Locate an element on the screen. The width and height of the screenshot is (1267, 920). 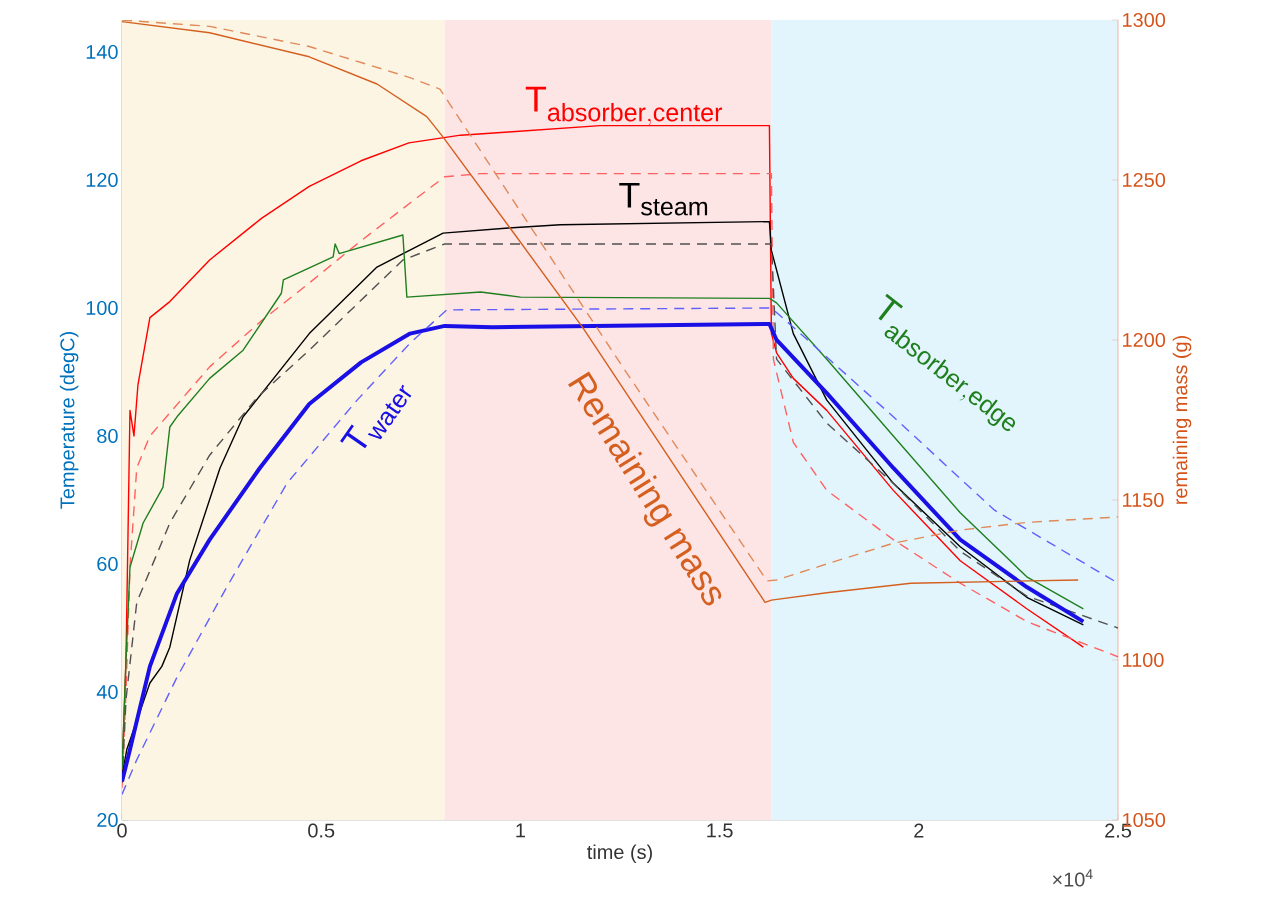
y-tick-label: 80 is located at coordinates (107, 436).